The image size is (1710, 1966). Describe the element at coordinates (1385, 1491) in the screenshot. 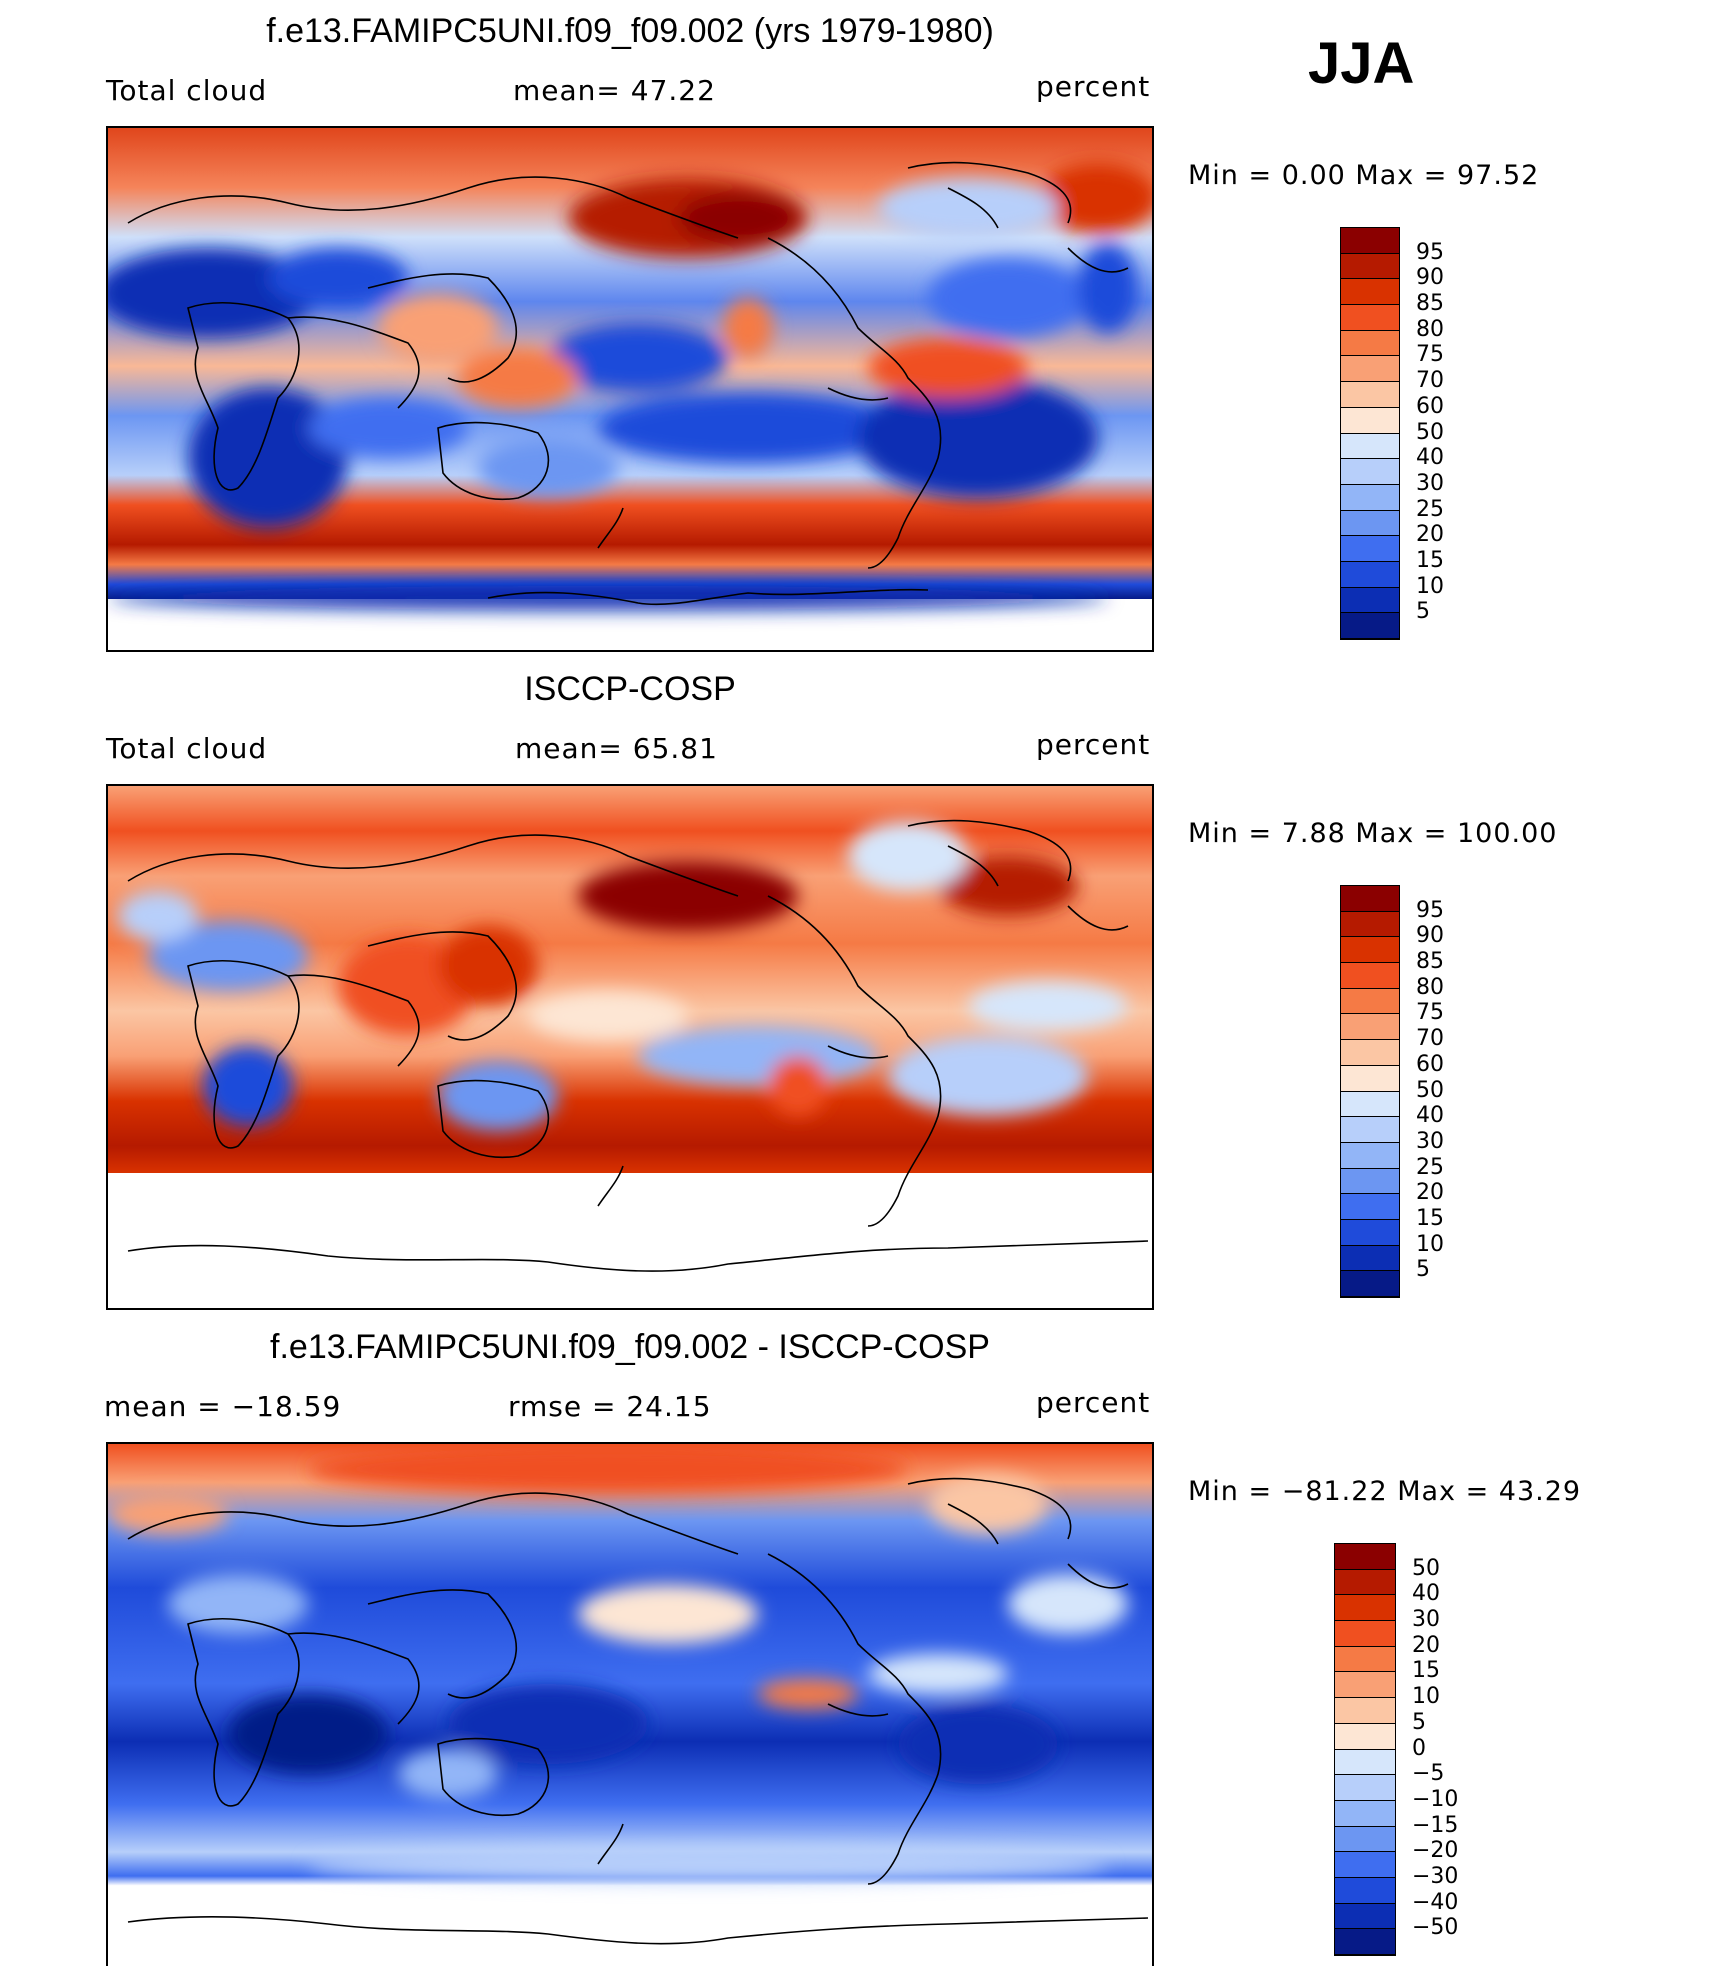

I see `panel-3-minmax-label: Min = −81.22 Max = 43.29` at that location.